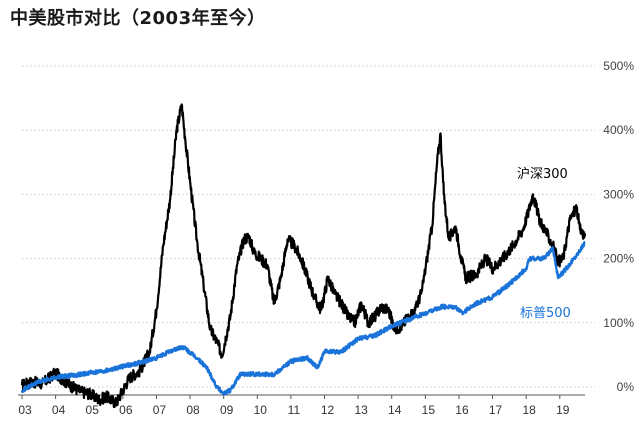 This screenshot has height=432, width=640. Describe the element at coordinates (618, 259) in the screenshot. I see `y-tick-label: 200%` at that location.